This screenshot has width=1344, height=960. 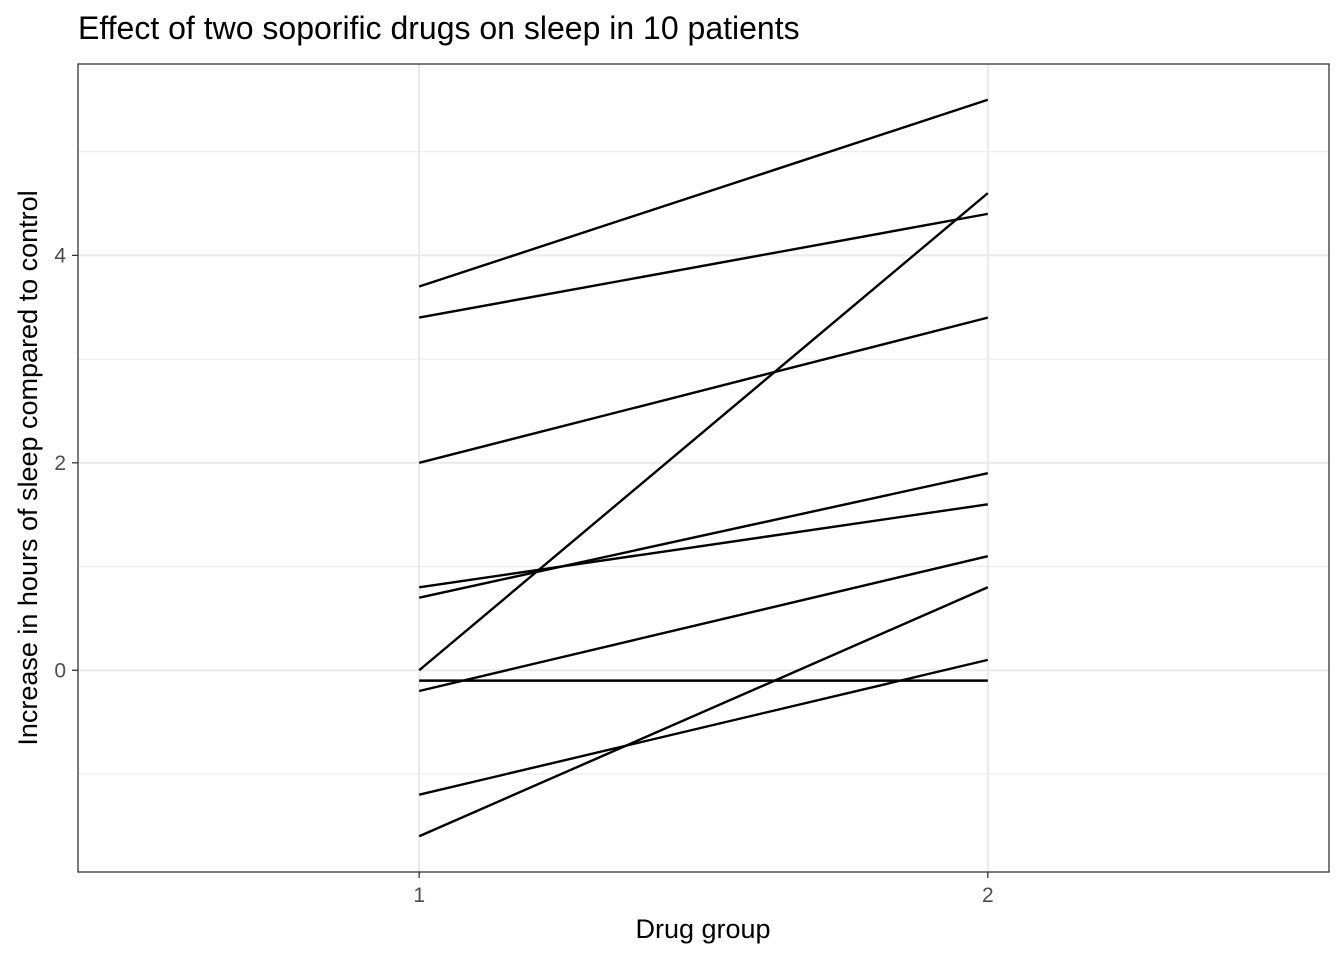 I want to click on y-tick-label-1: 2, so click(x=60, y=463).